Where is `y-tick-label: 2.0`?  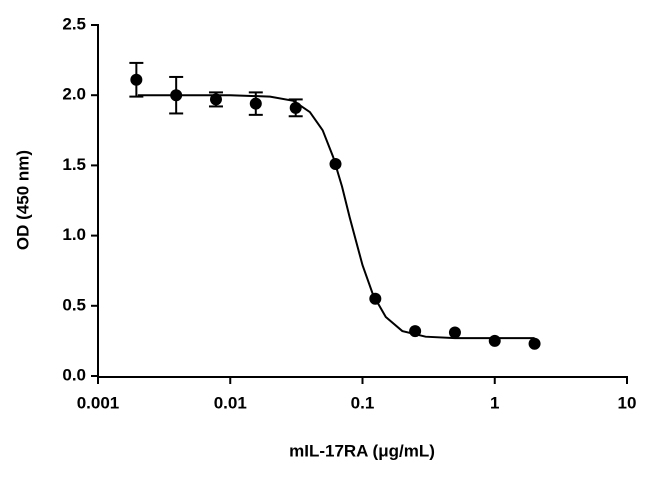
y-tick-label: 2.0 is located at coordinates (74, 94).